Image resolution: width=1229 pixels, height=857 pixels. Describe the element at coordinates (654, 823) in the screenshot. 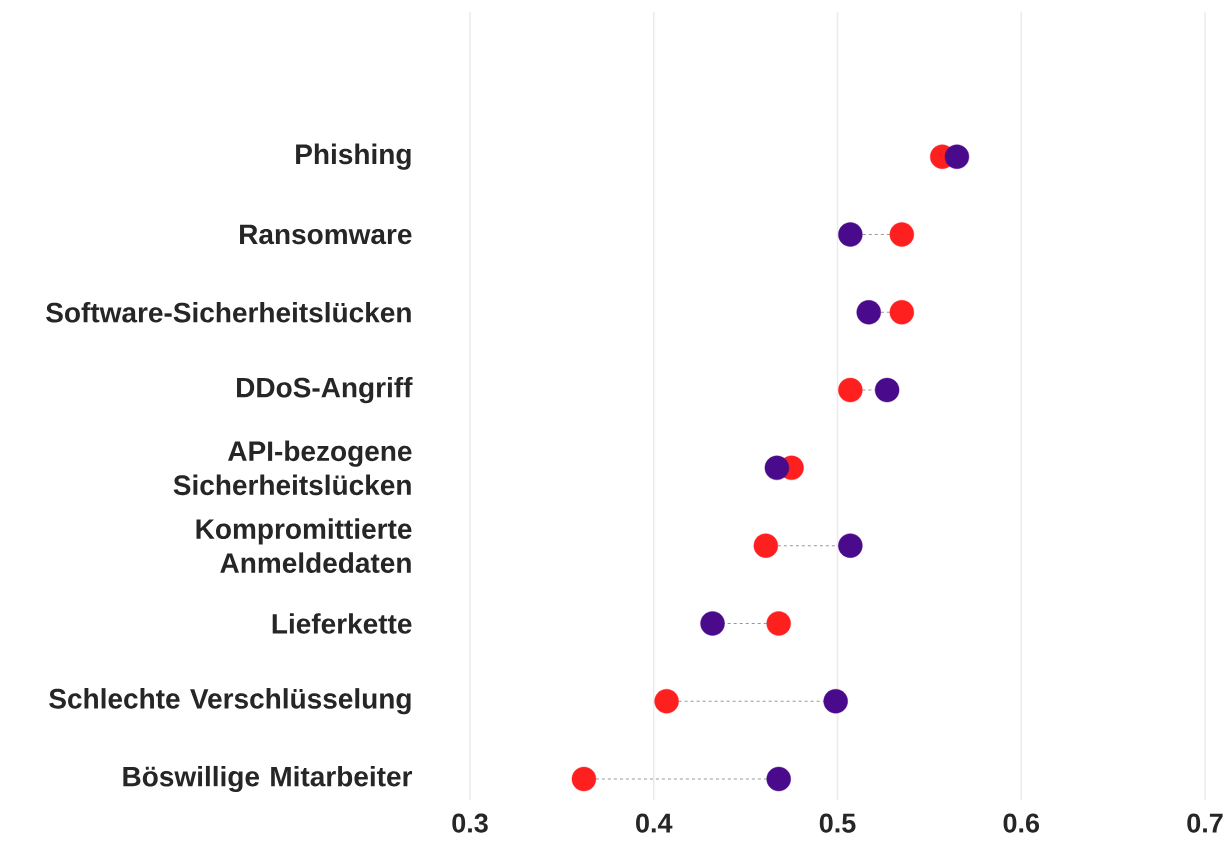

I see `x-tick-label: 0.4` at that location.